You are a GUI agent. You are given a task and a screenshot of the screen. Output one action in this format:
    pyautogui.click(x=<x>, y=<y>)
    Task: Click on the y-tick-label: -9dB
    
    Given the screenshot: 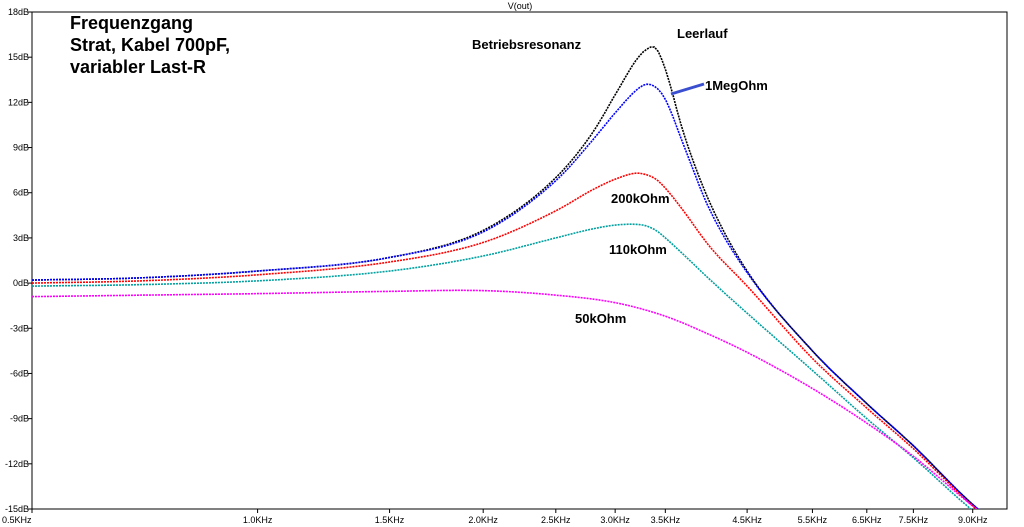 What is the action you would take?
    pyautogui.click(x=19, y=419)
    